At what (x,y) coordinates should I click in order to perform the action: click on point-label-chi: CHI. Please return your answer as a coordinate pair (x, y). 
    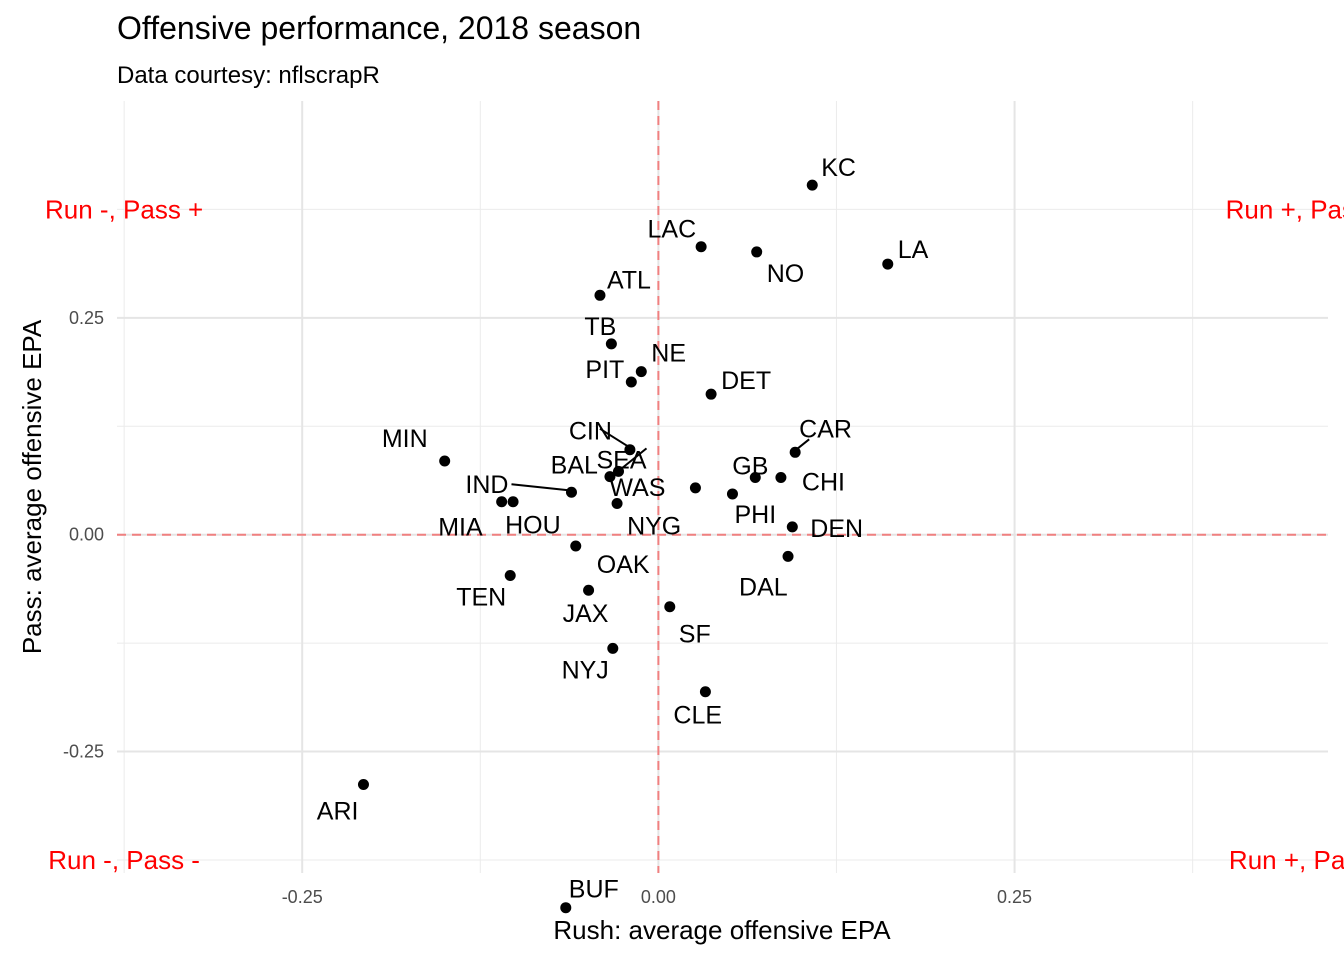
    Looking at the image, I should click on (823, 482).